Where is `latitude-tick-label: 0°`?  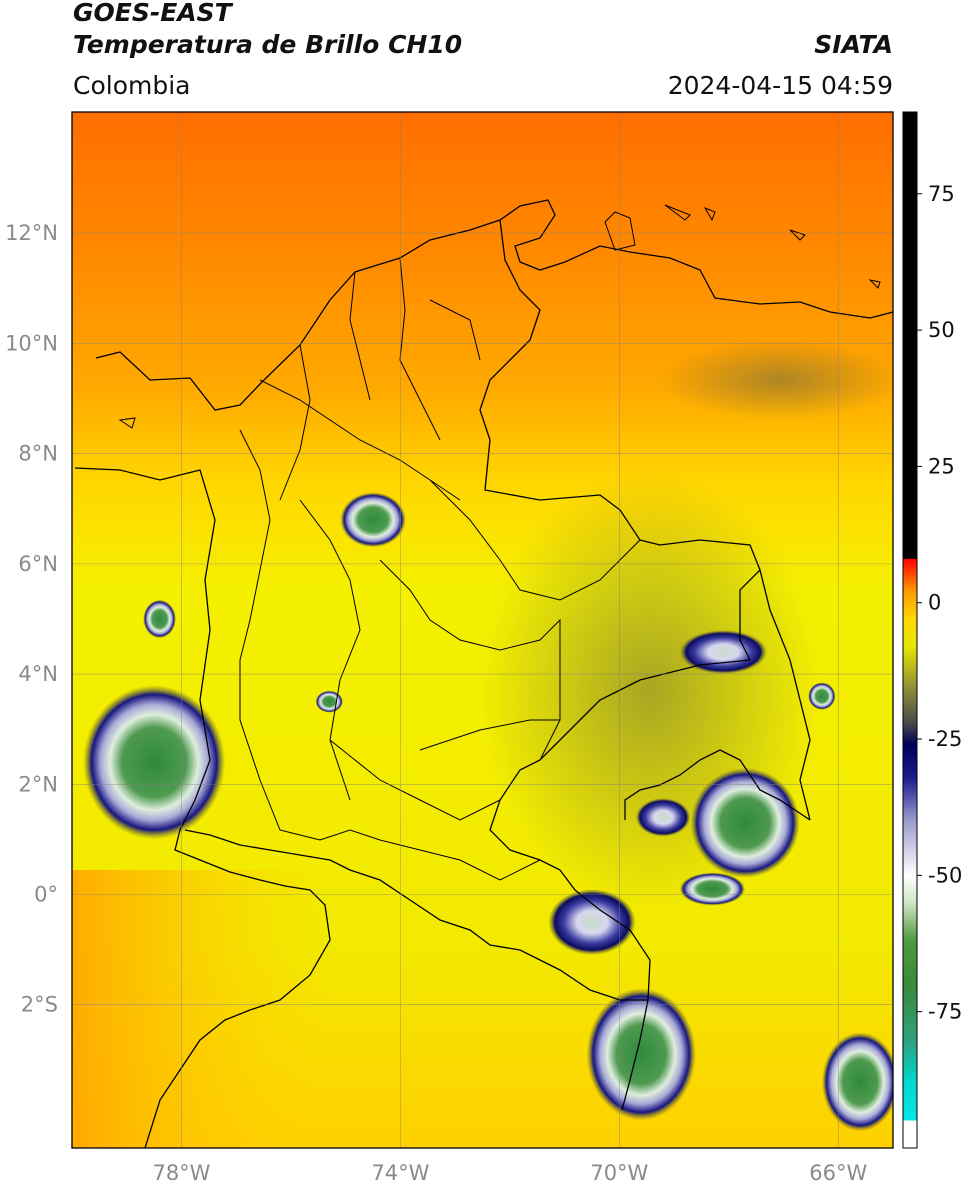
latitude-tick-label: 0° is located at coordinates (46, 895).